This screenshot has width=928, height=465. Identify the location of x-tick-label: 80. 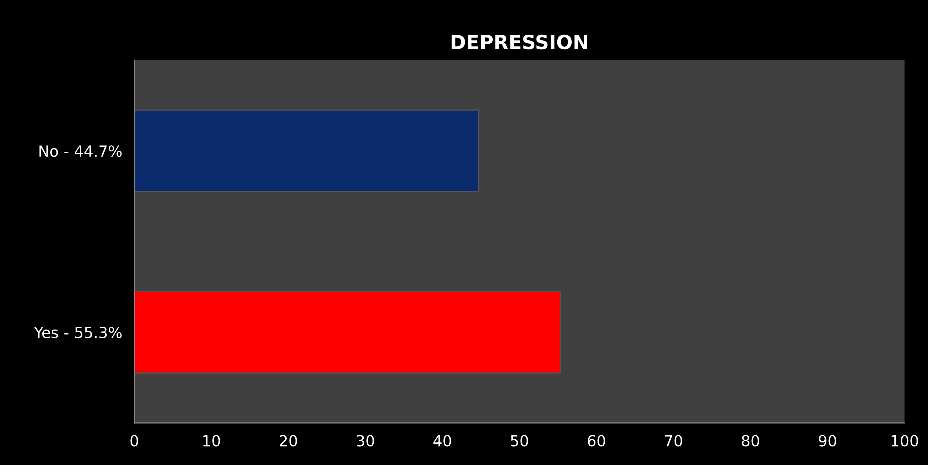
(751, 441).